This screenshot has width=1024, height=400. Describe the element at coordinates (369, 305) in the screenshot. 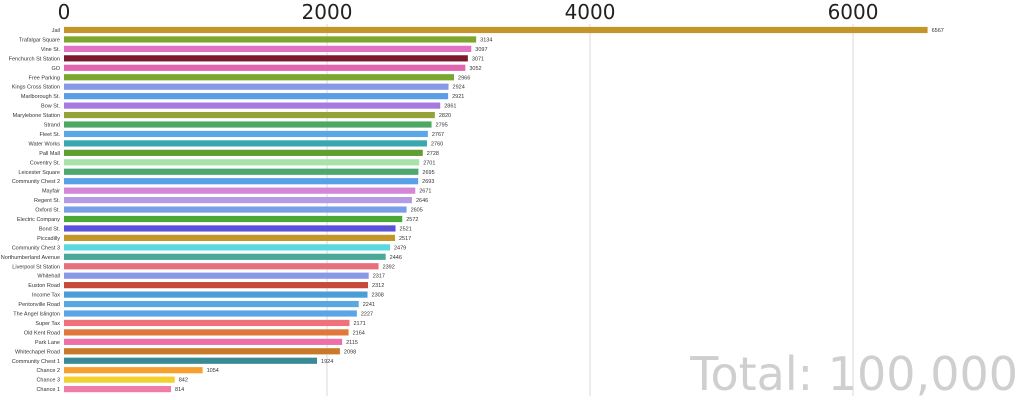

I see `value-label: 2241` at that location.